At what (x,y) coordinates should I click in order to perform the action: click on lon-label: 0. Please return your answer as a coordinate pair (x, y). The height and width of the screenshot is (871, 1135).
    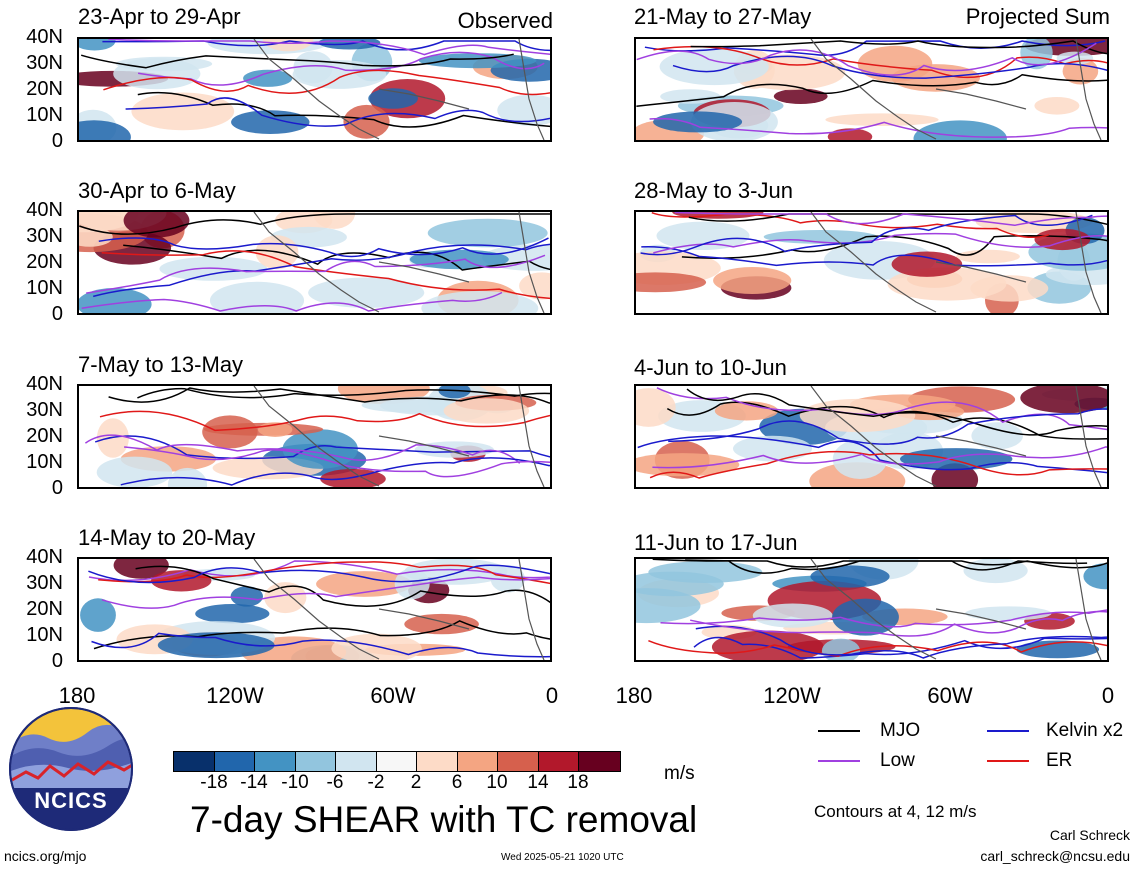
    Looking at the image, I should click on (1108, 695).